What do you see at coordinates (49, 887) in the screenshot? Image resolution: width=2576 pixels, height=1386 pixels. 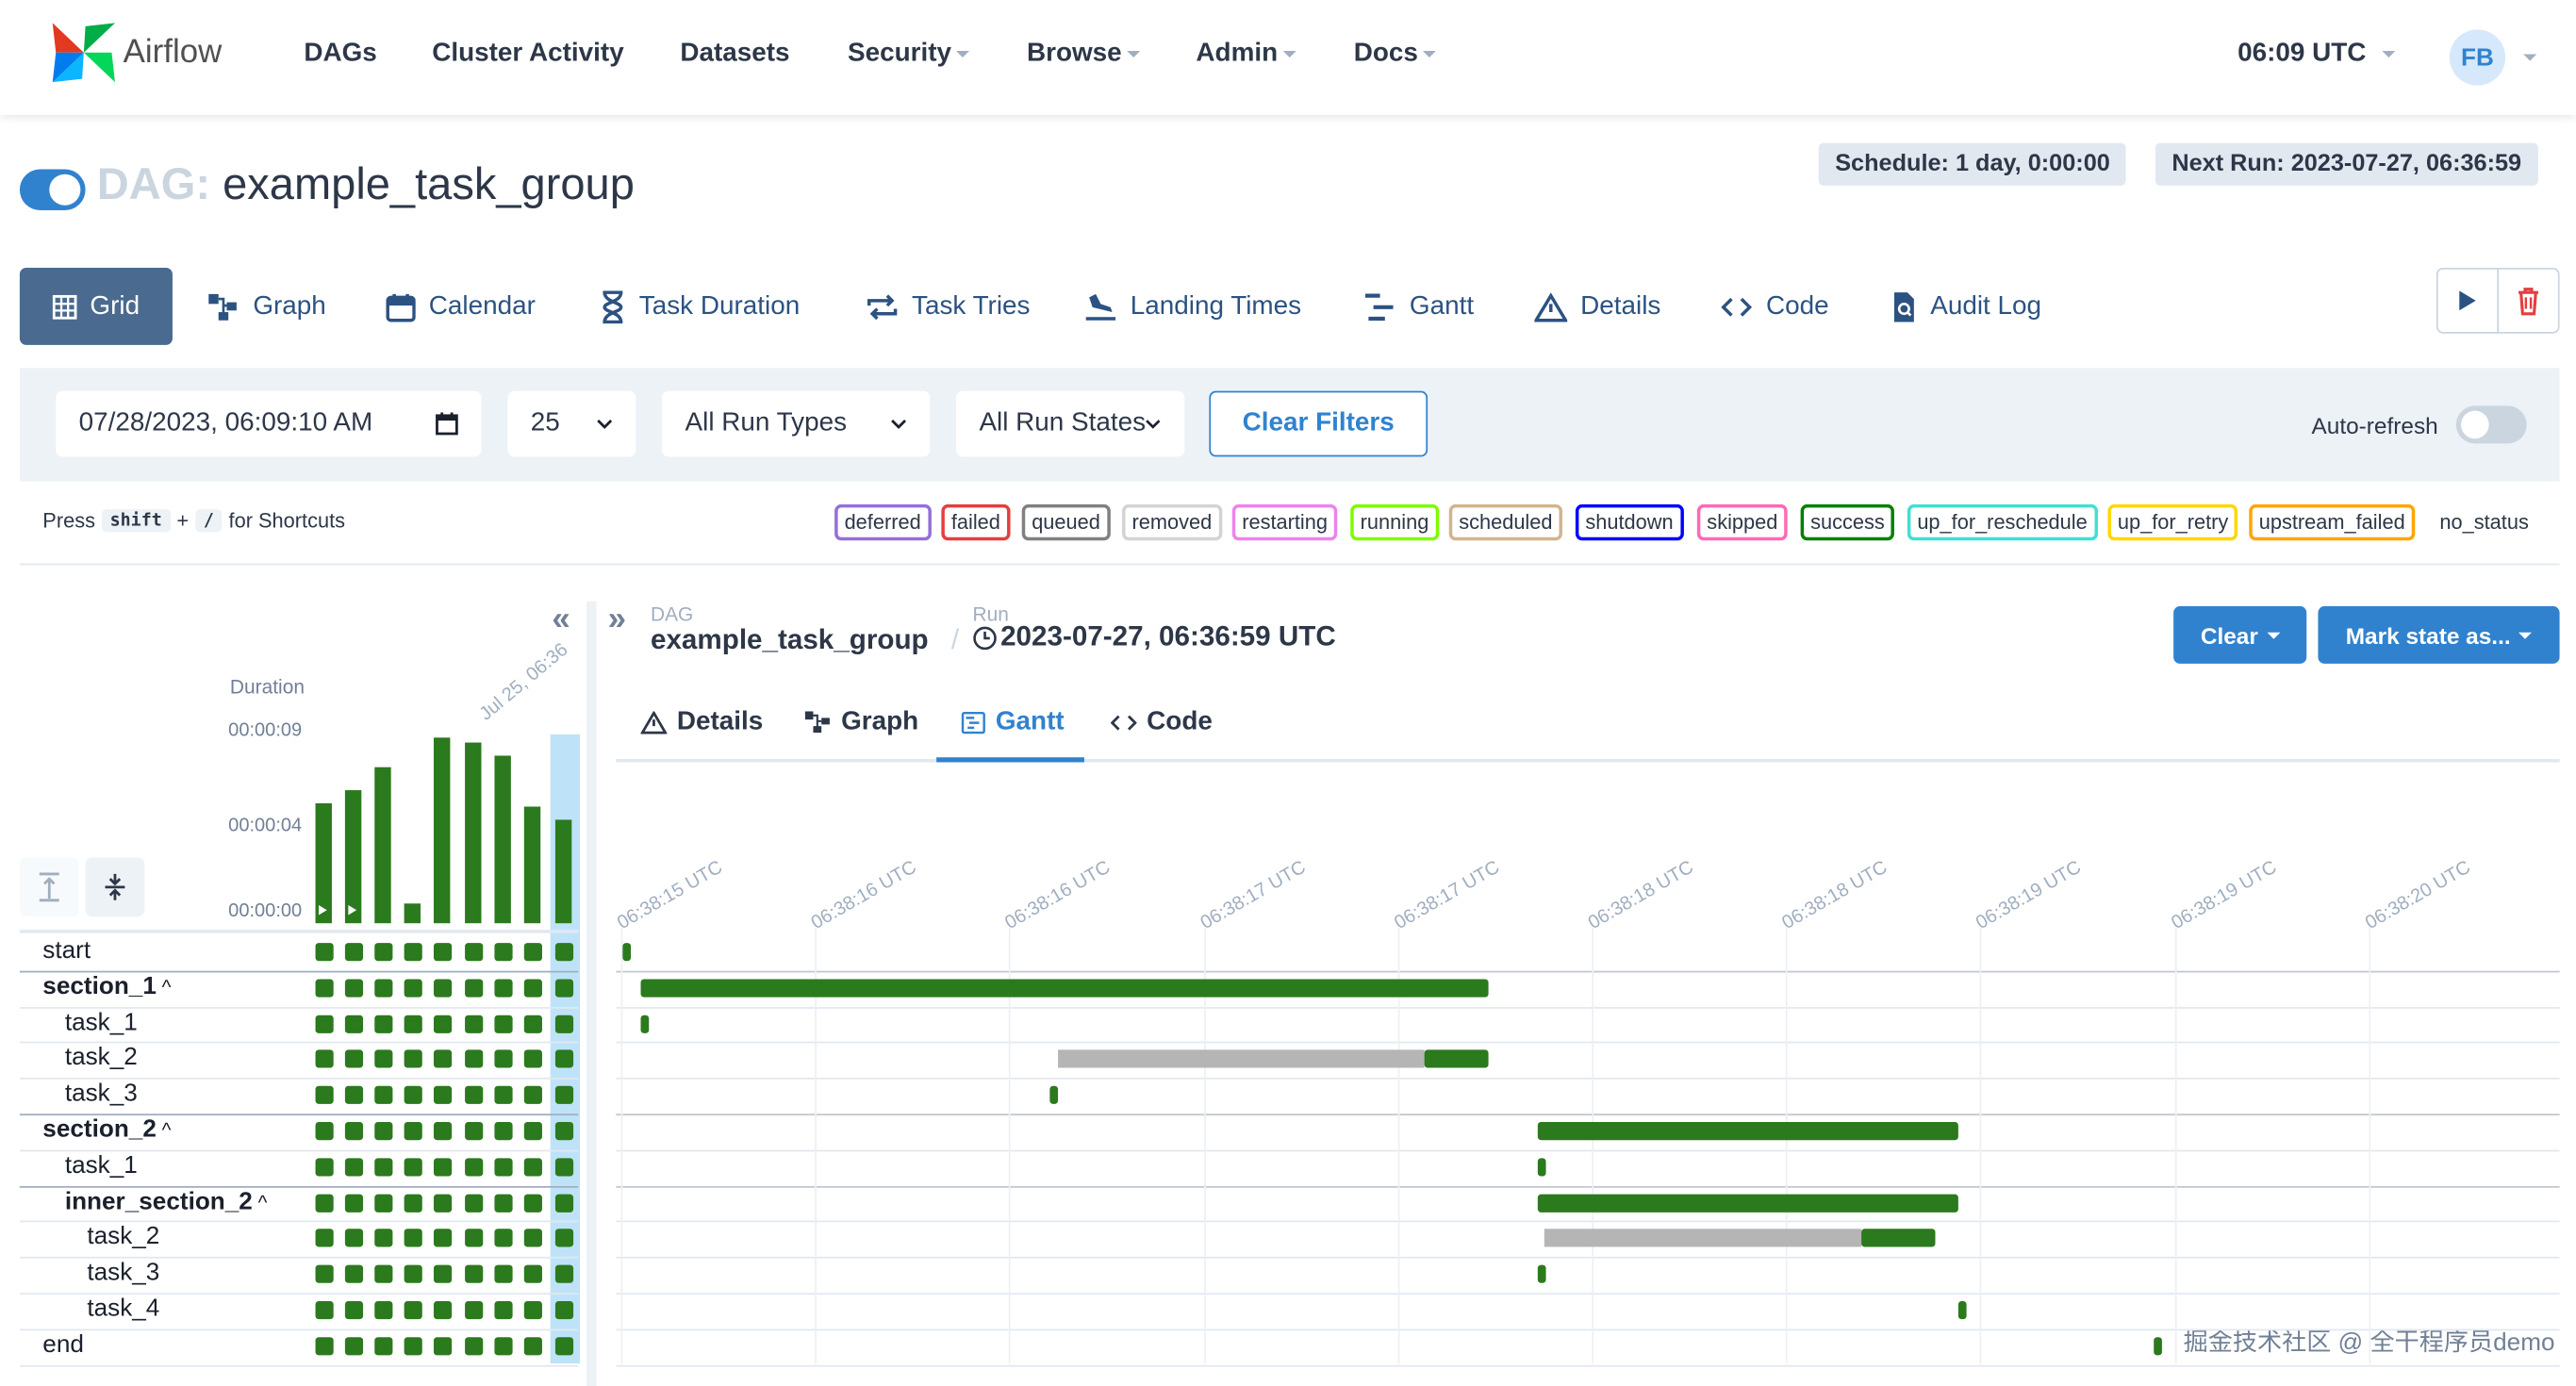 I see `expand-all-button` at bounding box center [49, 887].